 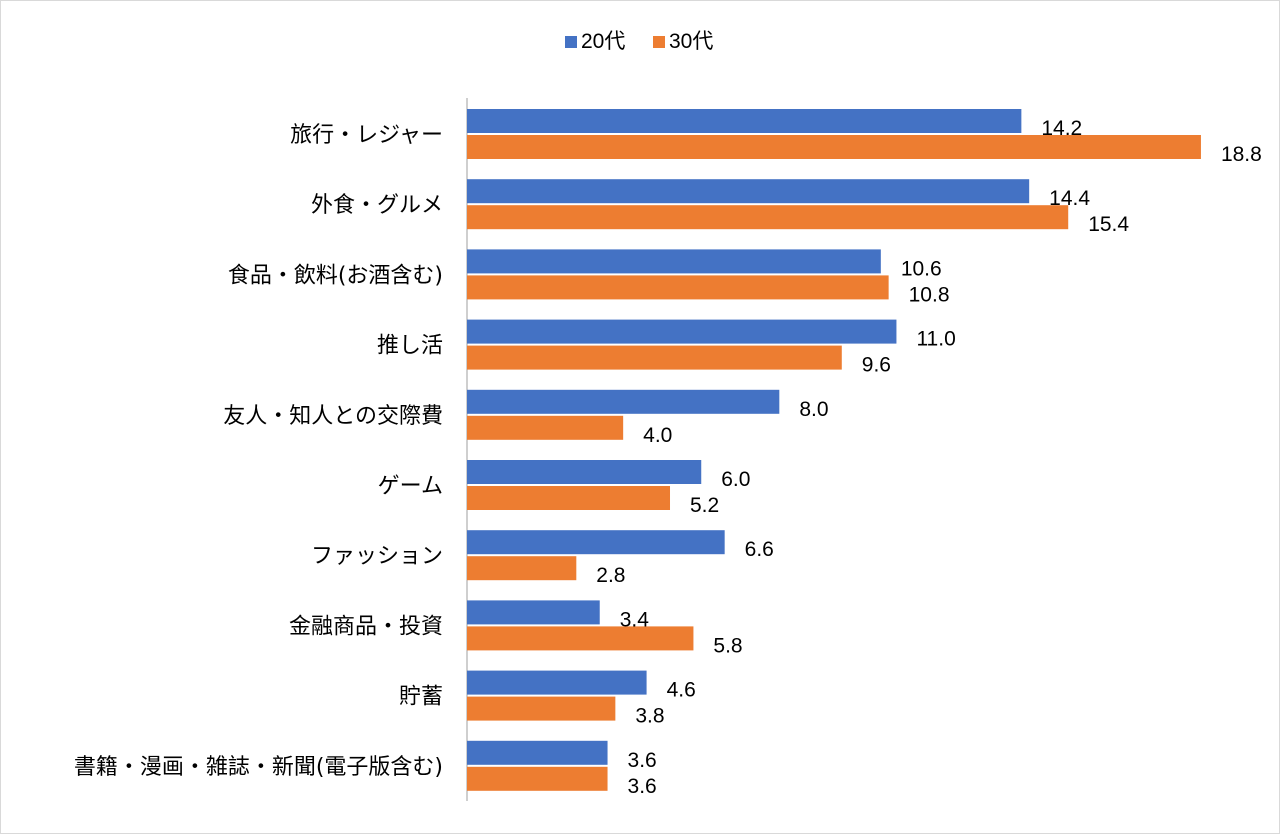 What do you see at coordinates (642, 760) in the screenshot?
I see `data-label-series-1: 3.6` at bounding box center [642, 760].